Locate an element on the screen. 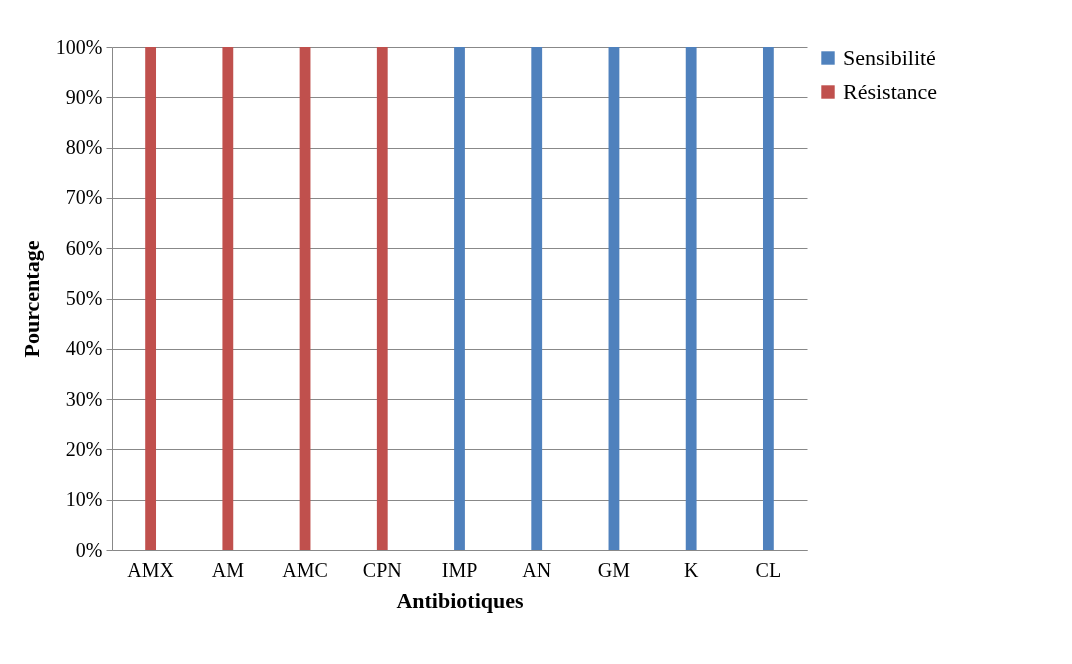  y-tick-label: 20% is located at coordinates (84, 448).